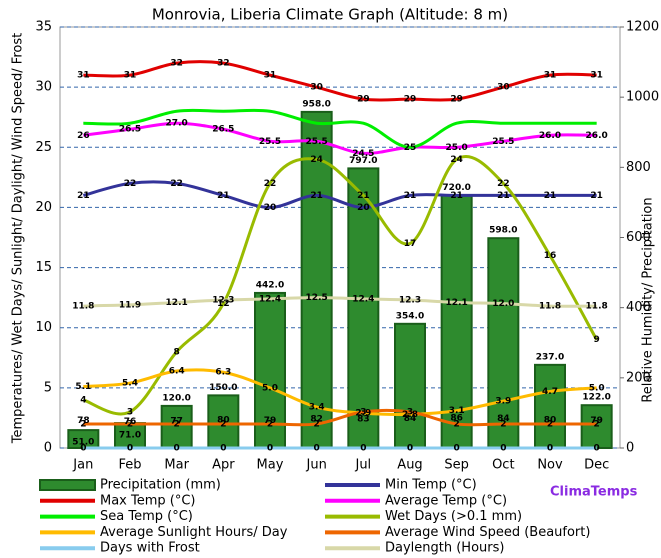 The width and height of the screenshot is (661, 558). What do you see at coordinates (270, 465) in the screenshot?
I see `x-tick-label: May` at bounding box center [270, 465].